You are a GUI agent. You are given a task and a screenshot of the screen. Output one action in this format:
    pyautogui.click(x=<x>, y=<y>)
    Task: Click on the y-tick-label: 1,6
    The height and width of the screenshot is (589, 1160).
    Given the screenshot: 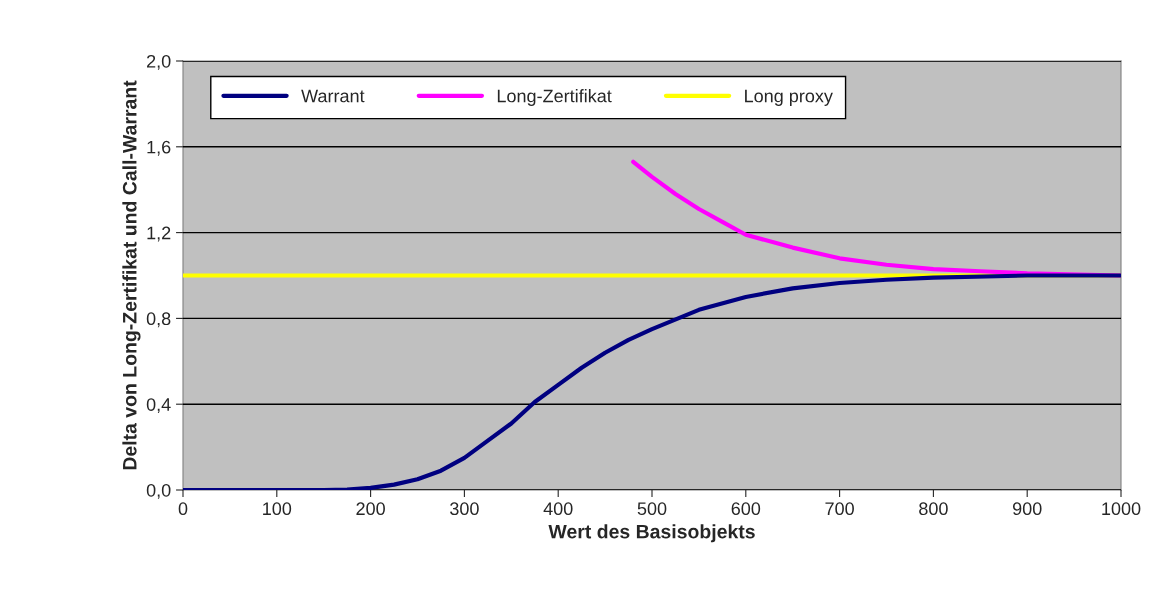 What is the action you would take?
    pyautogui.click(x=159, y=148)
    